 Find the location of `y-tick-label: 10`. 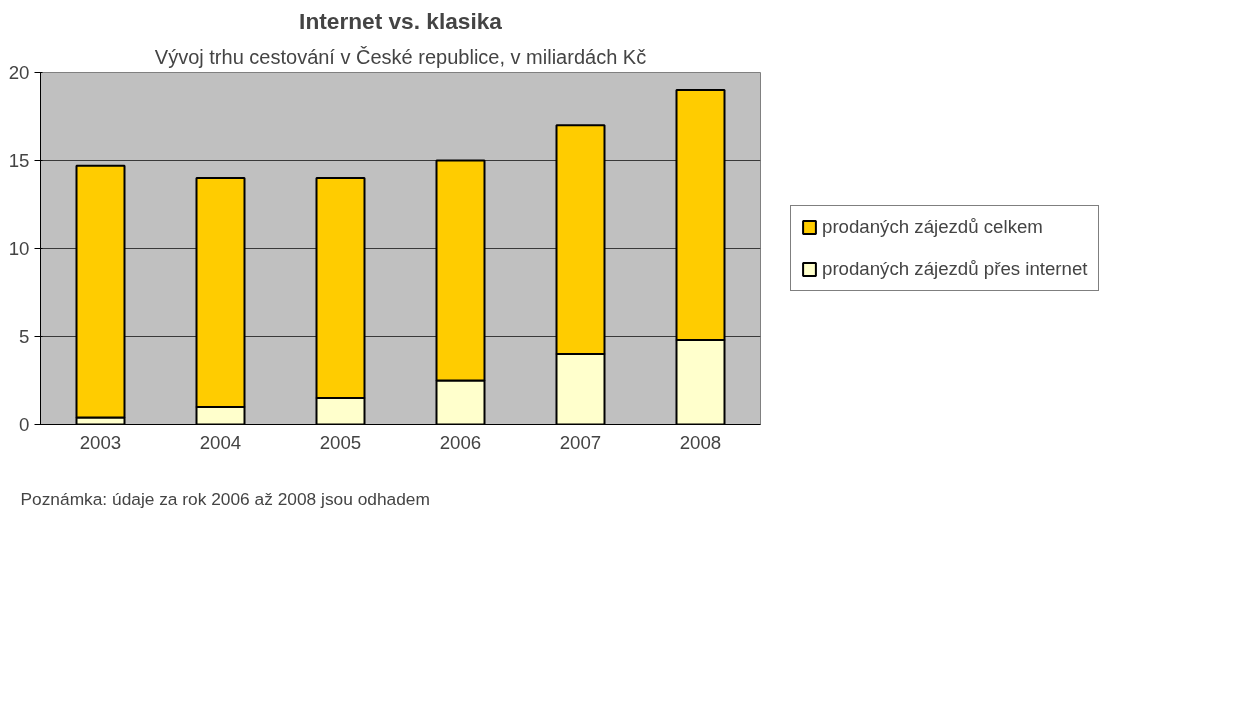

y-tick-label: 10 is located at coordinates (19, 248).